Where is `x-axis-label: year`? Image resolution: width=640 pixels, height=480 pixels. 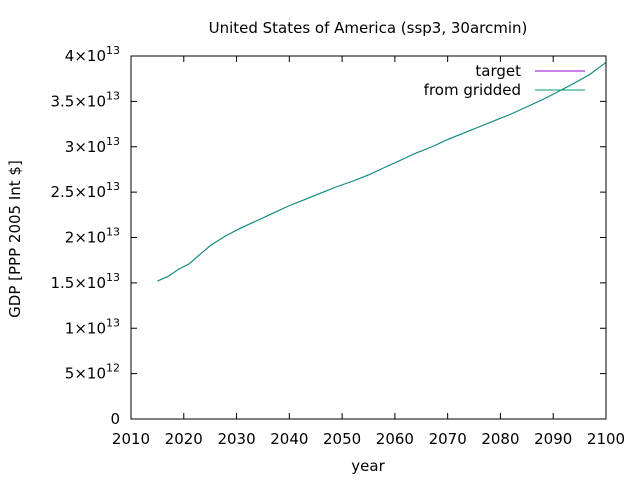 x-axis-label: year is located at coordinates (368, 466).